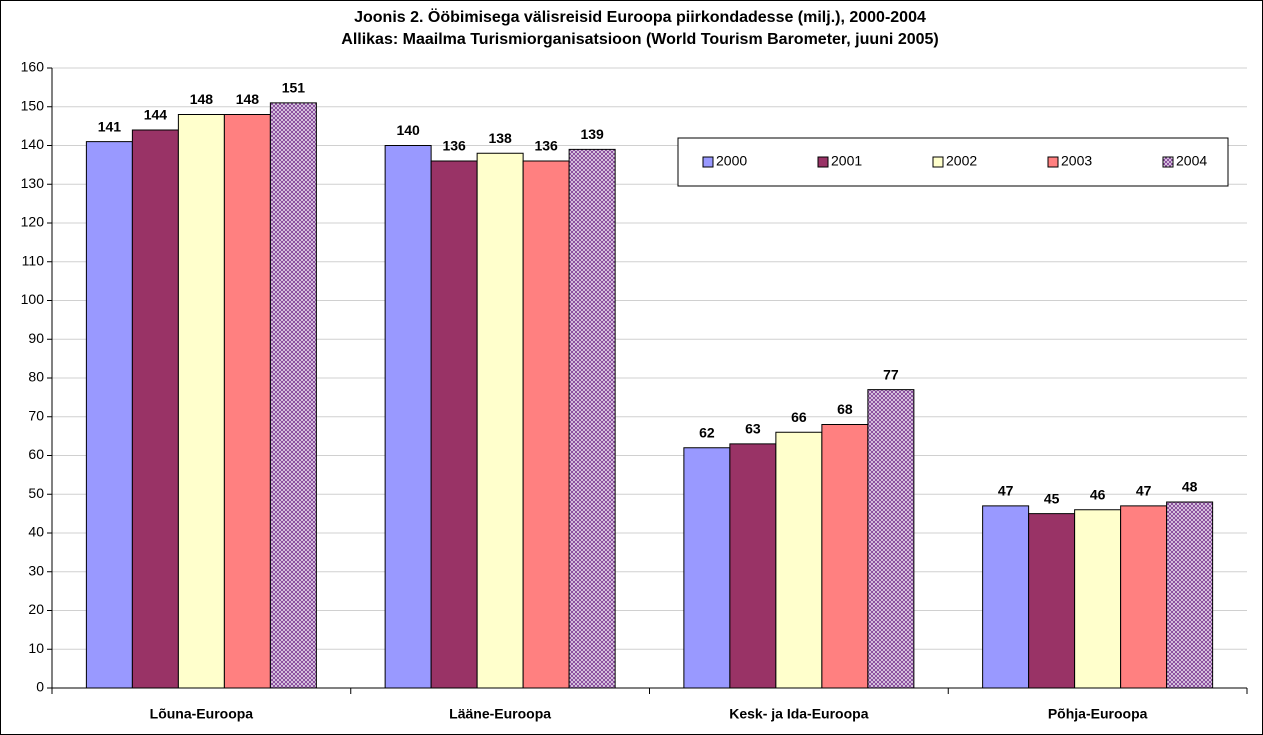 This screenshot has width=1263, height=735. What do you see at coordinates (33, 260) in the screenshot?
I see `y-tick-label: 110` at bounding box center [33, 260].